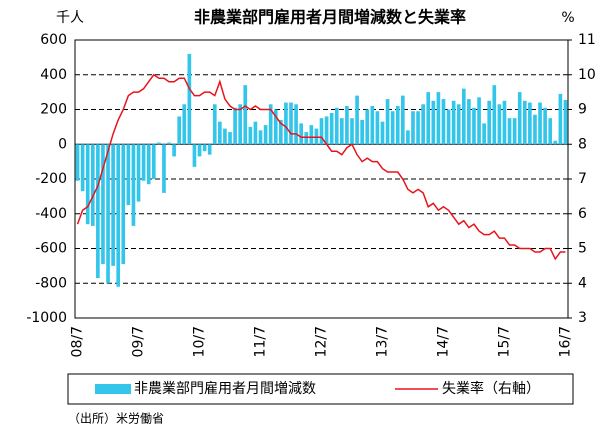 The width and height of the screenshot is (606, 427). I want to click on x-tick-label: 11/7, so click(261, 341).